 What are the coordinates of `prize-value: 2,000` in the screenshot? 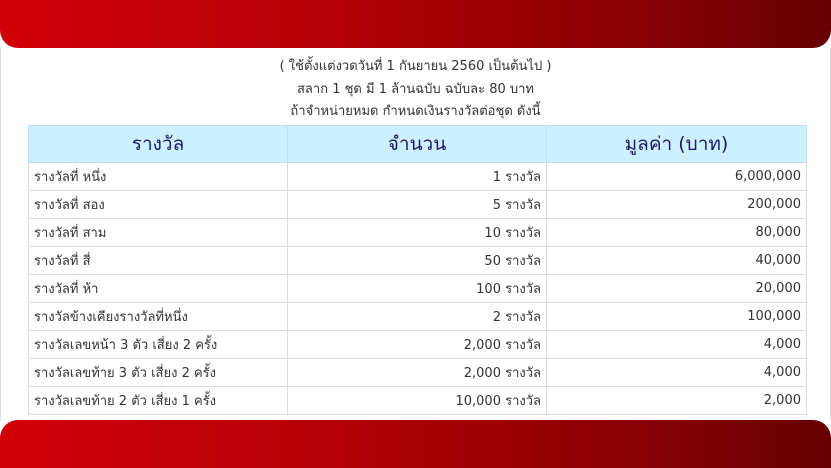 It's located at (676, 400).